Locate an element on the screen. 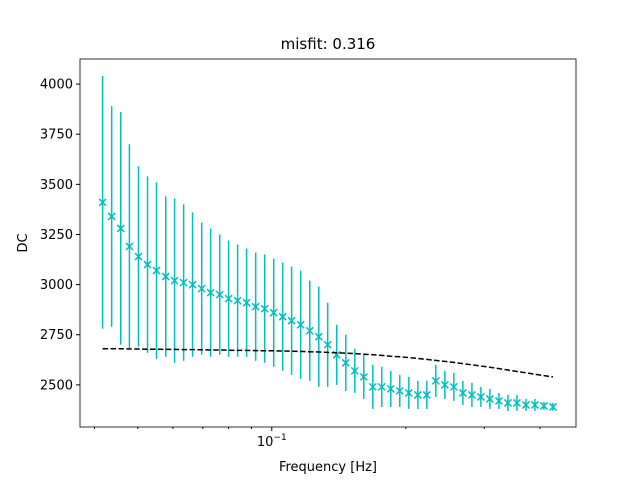  y-tick-label: 2500 is located at coordinates (56, 385).